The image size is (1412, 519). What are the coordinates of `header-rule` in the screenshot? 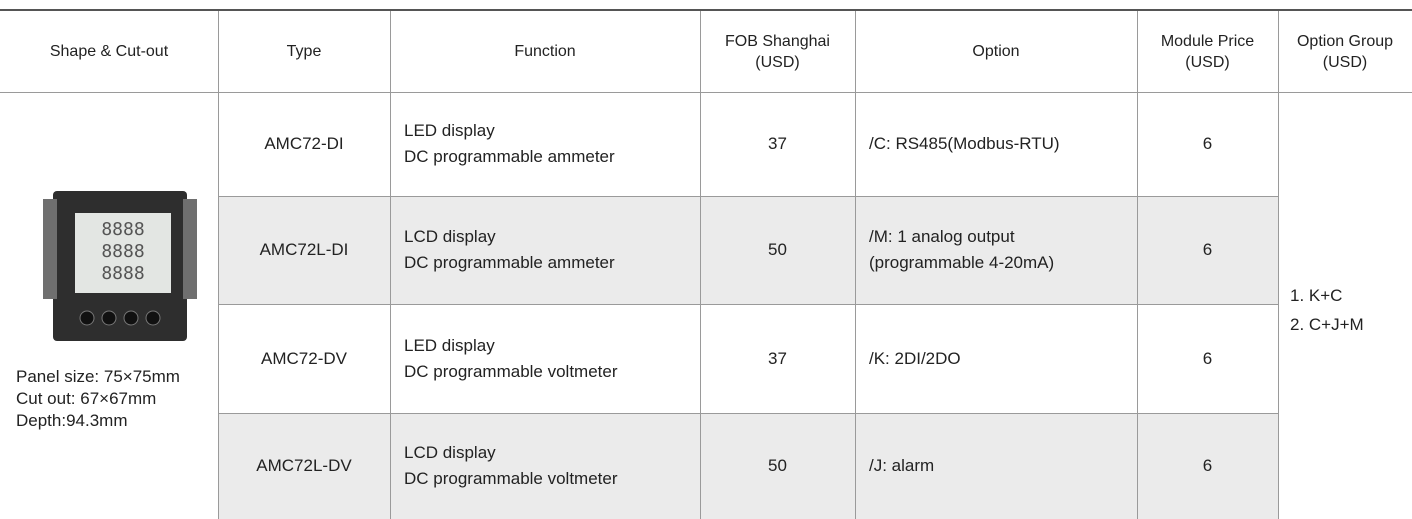 It's located at (706, 92).